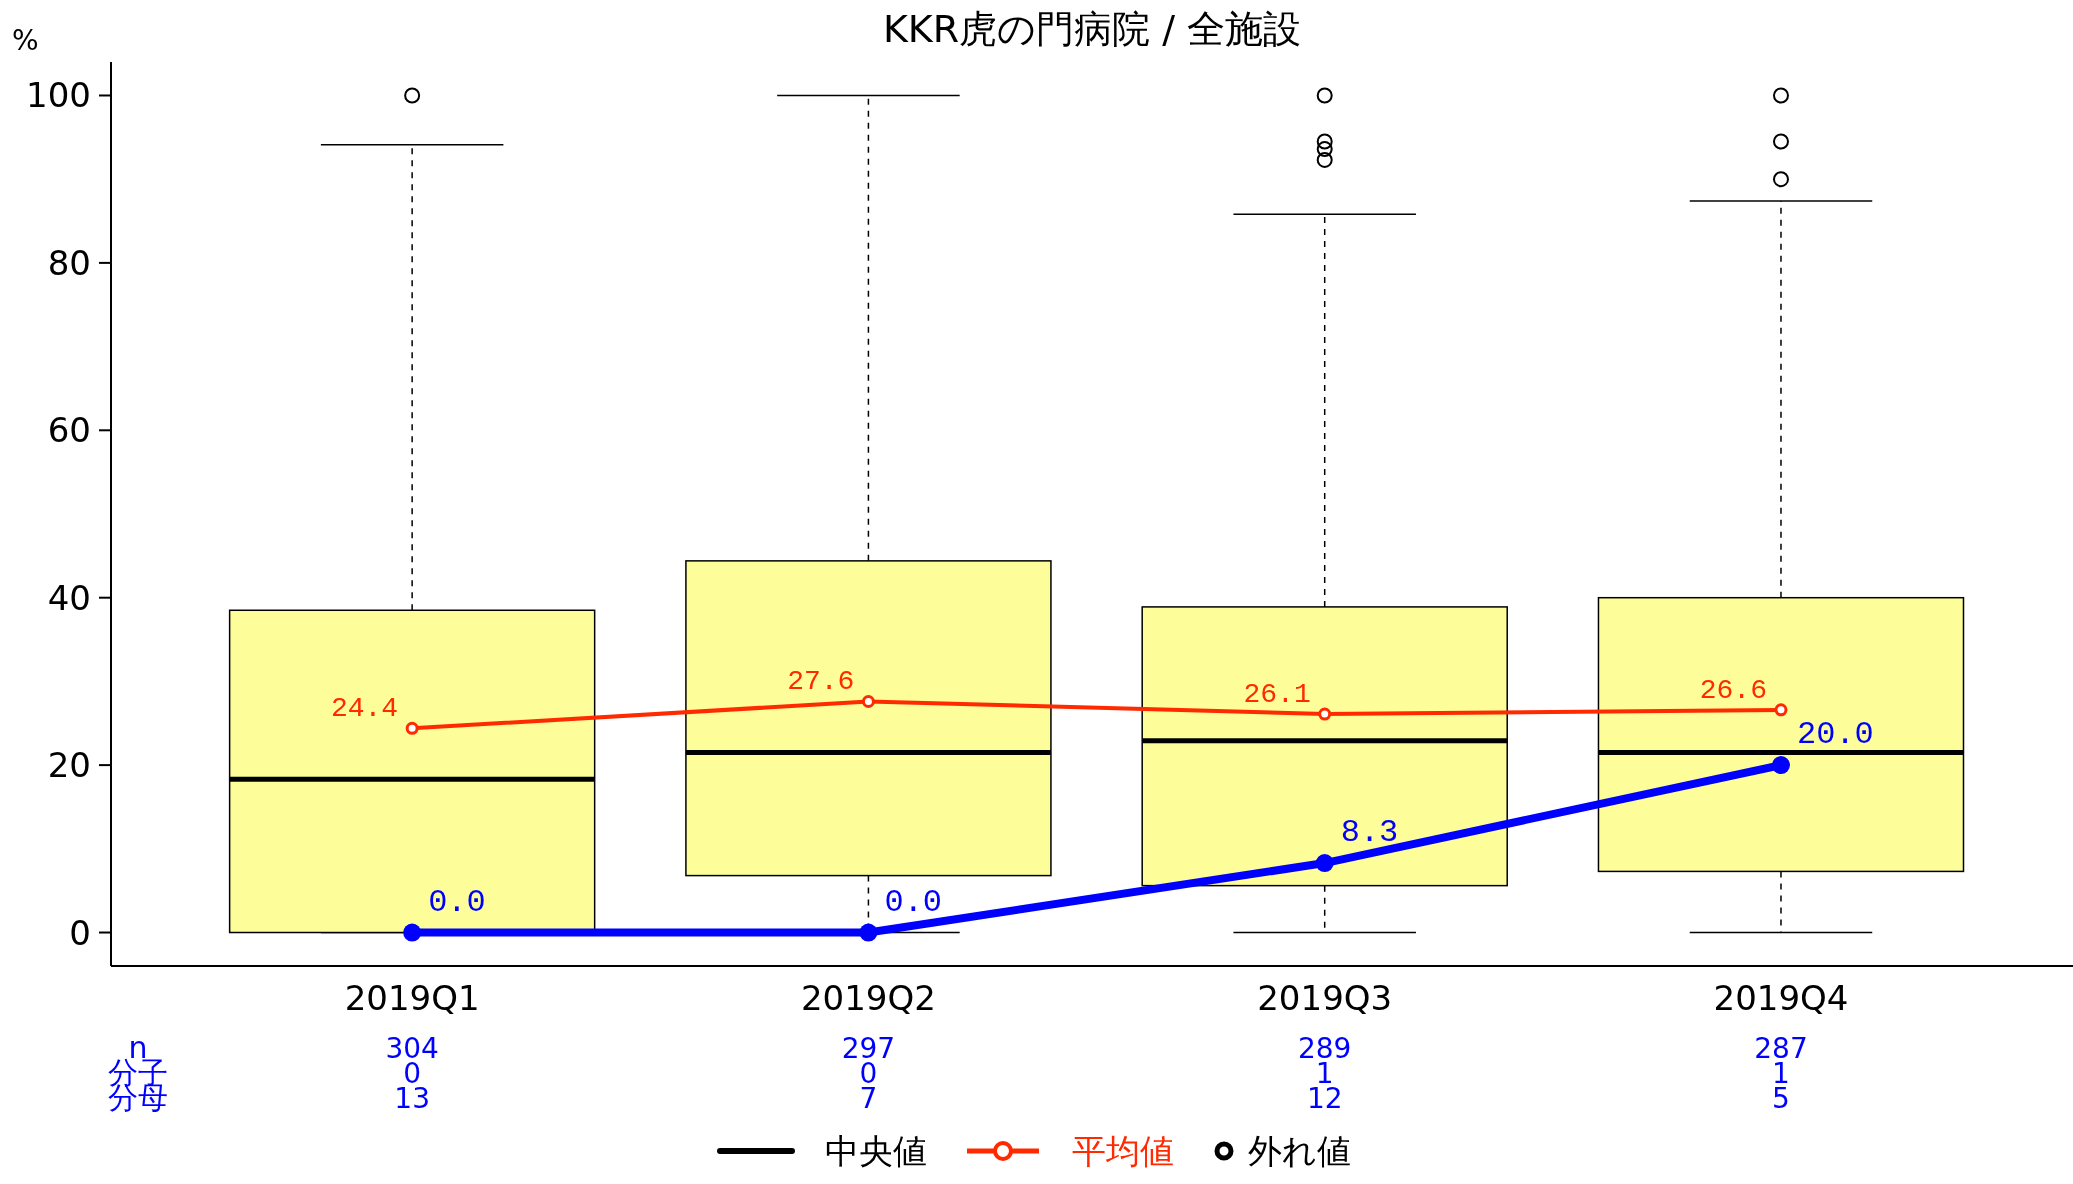  I want to click on data-label: 8.3, so click(1369, 833).